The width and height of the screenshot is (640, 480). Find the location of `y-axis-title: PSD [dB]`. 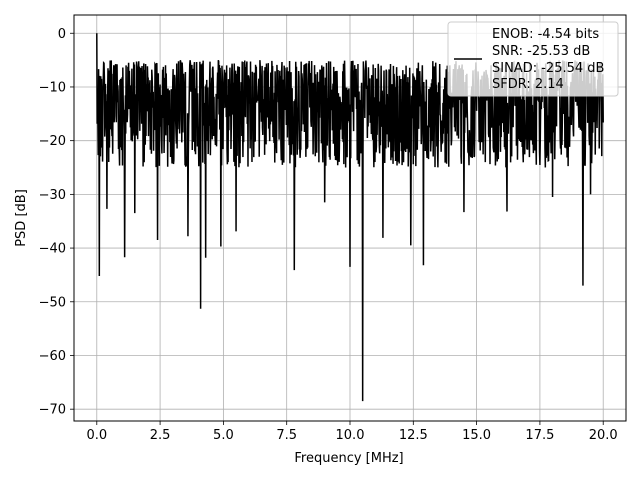

y-axis-title: PSD [dB] is located at coordinates (21, 218).